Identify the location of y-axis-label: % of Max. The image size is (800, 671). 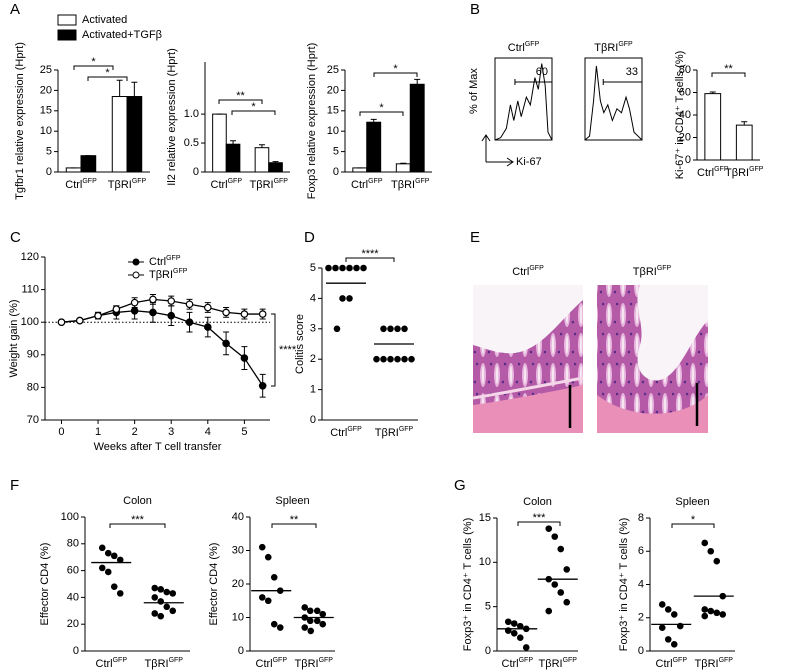
(474, 91).